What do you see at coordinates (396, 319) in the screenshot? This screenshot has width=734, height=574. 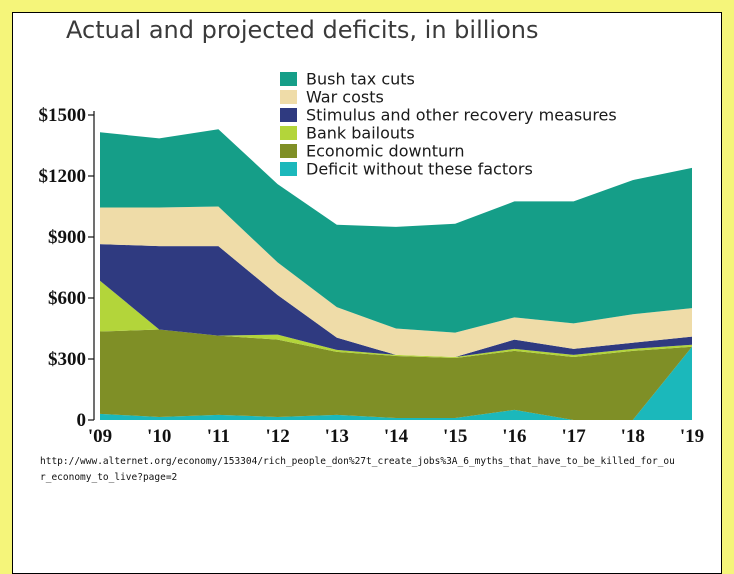 I see `area-bank-bailouts` at bounding box center [396, 319].